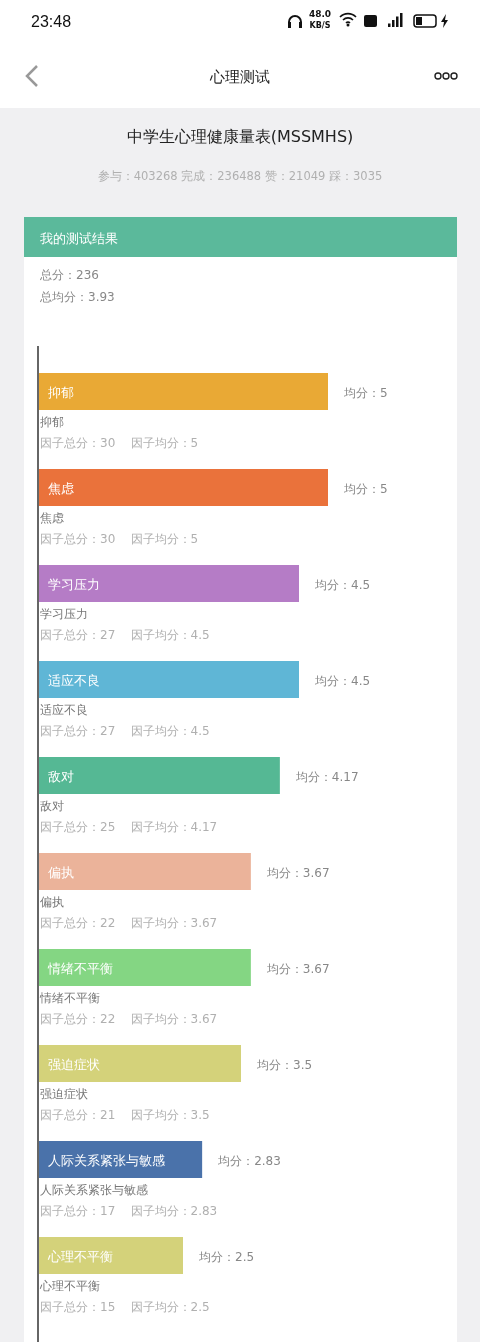 The image size is (480, 1342). What do you see at coordinates (79, 238) in the screenshot?
I see `text: 我的测试结果` at bounding box center [79, 238].